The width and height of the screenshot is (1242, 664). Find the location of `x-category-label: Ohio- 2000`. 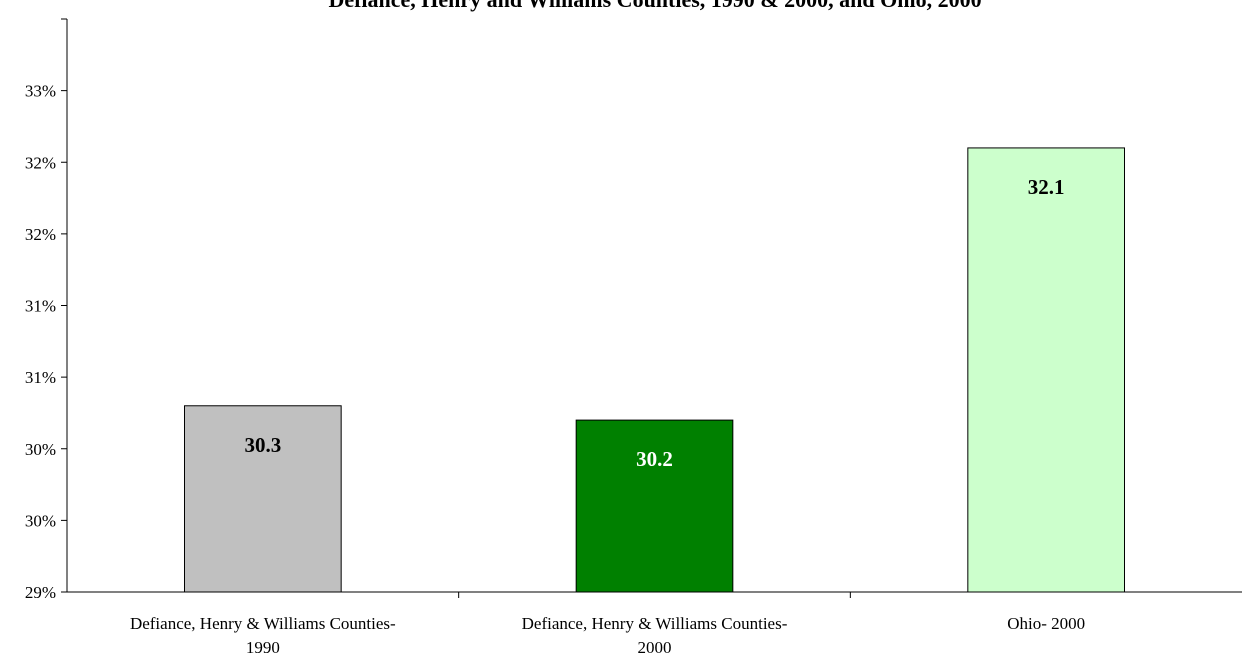

x-category-label: Ohio- 2000 is located at coordinates (1046, 623).